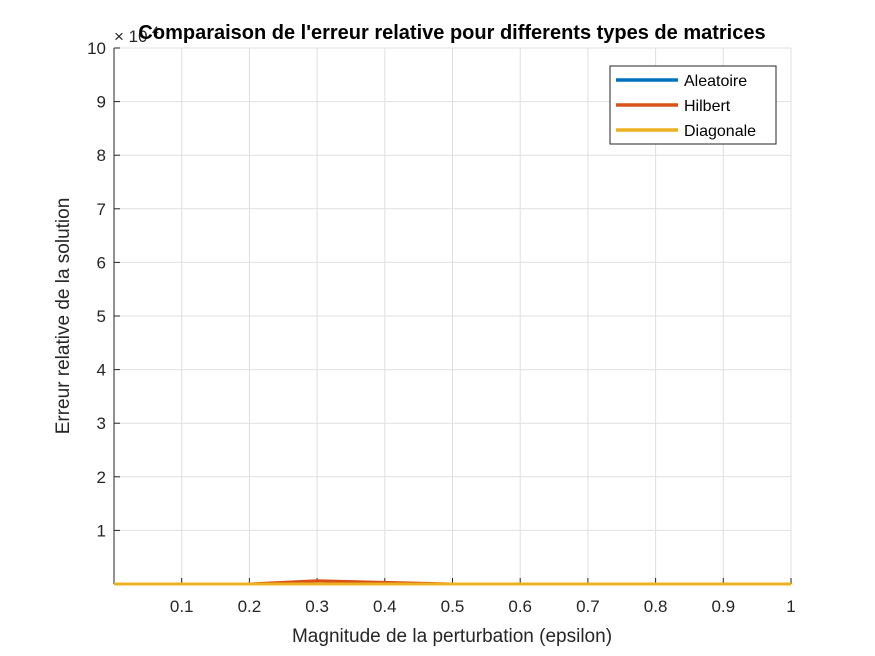  I want to click on x-tick-label: 1, so click(790, 606).